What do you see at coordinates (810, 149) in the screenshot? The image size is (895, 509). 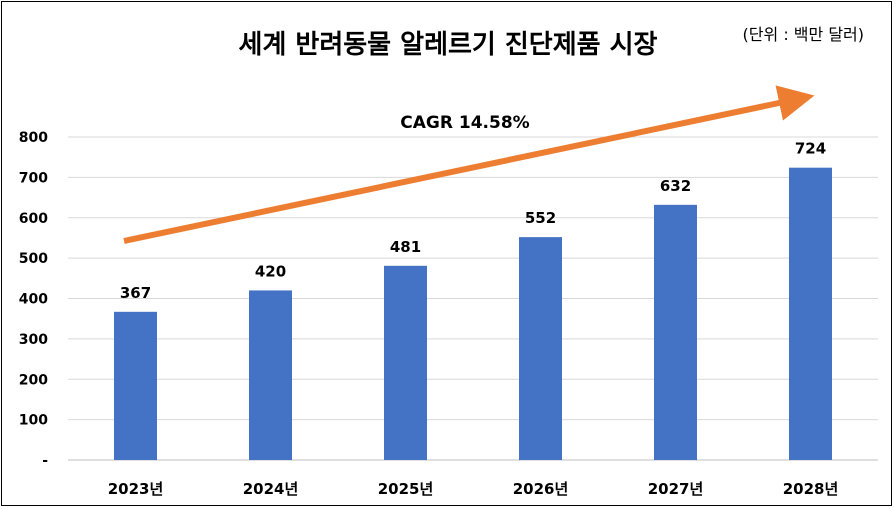 I see `data-label: 724` at bounding box center [810, 149].